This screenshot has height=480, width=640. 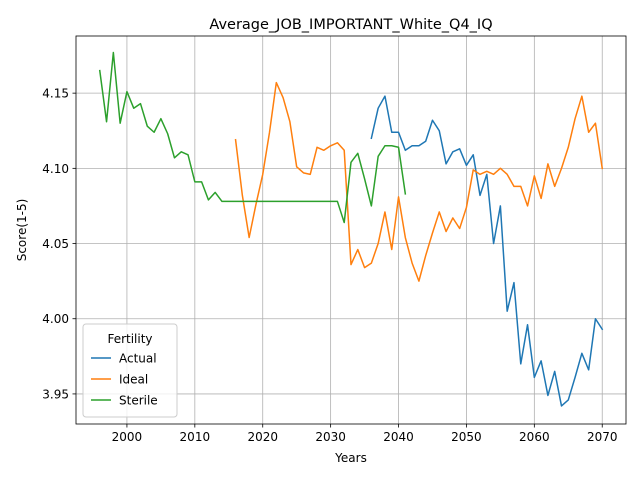 What do you see at coordinates (350, 25) in the screenshot?
I see `chart-title: Average_JOB_IMPORTANT_White_Q4_IQ` at bounding box center [350, 25].